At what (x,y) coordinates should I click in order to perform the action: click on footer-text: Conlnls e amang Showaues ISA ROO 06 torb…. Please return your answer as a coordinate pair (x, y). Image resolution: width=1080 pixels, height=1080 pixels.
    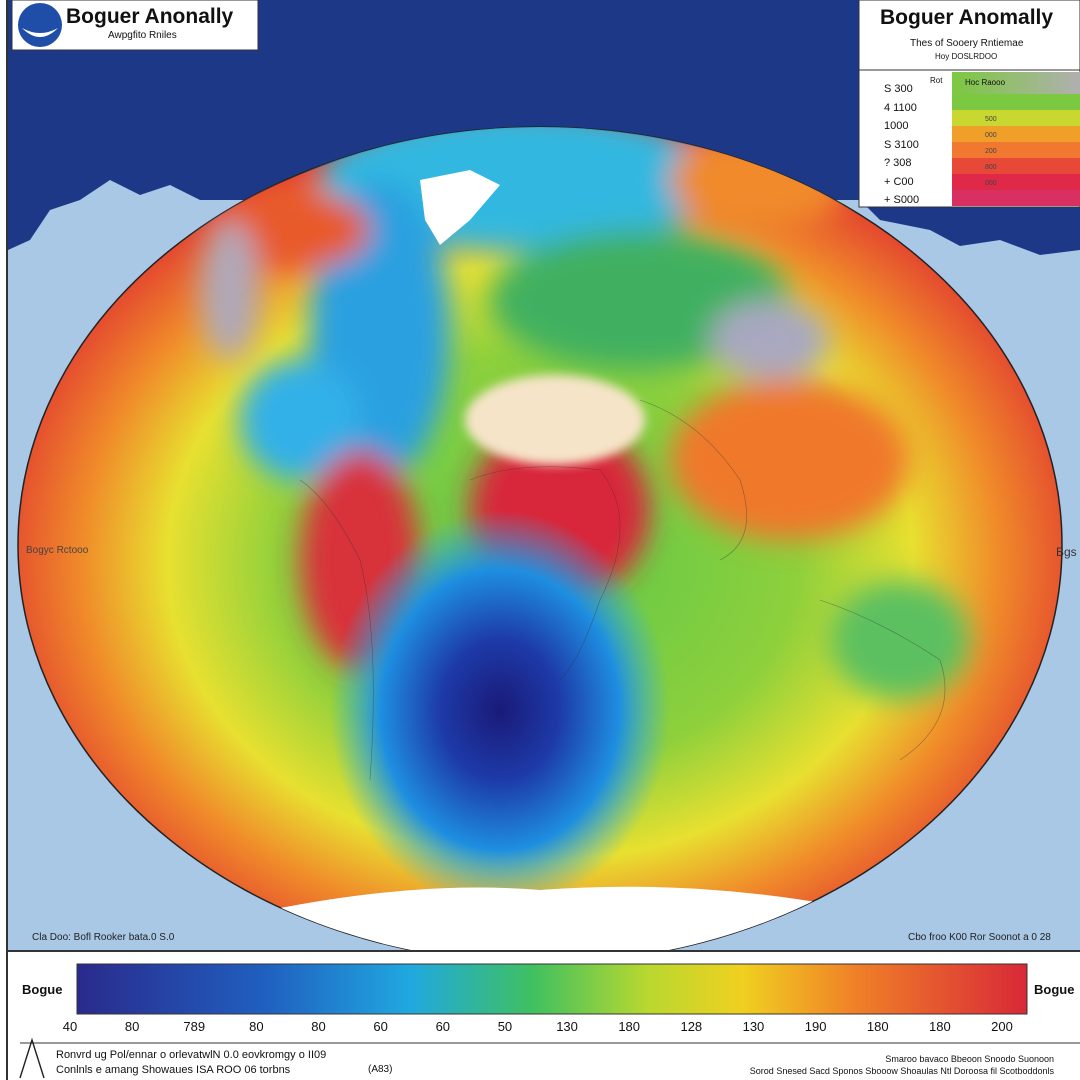
    Looking at the image, I should click on (173, 1070).